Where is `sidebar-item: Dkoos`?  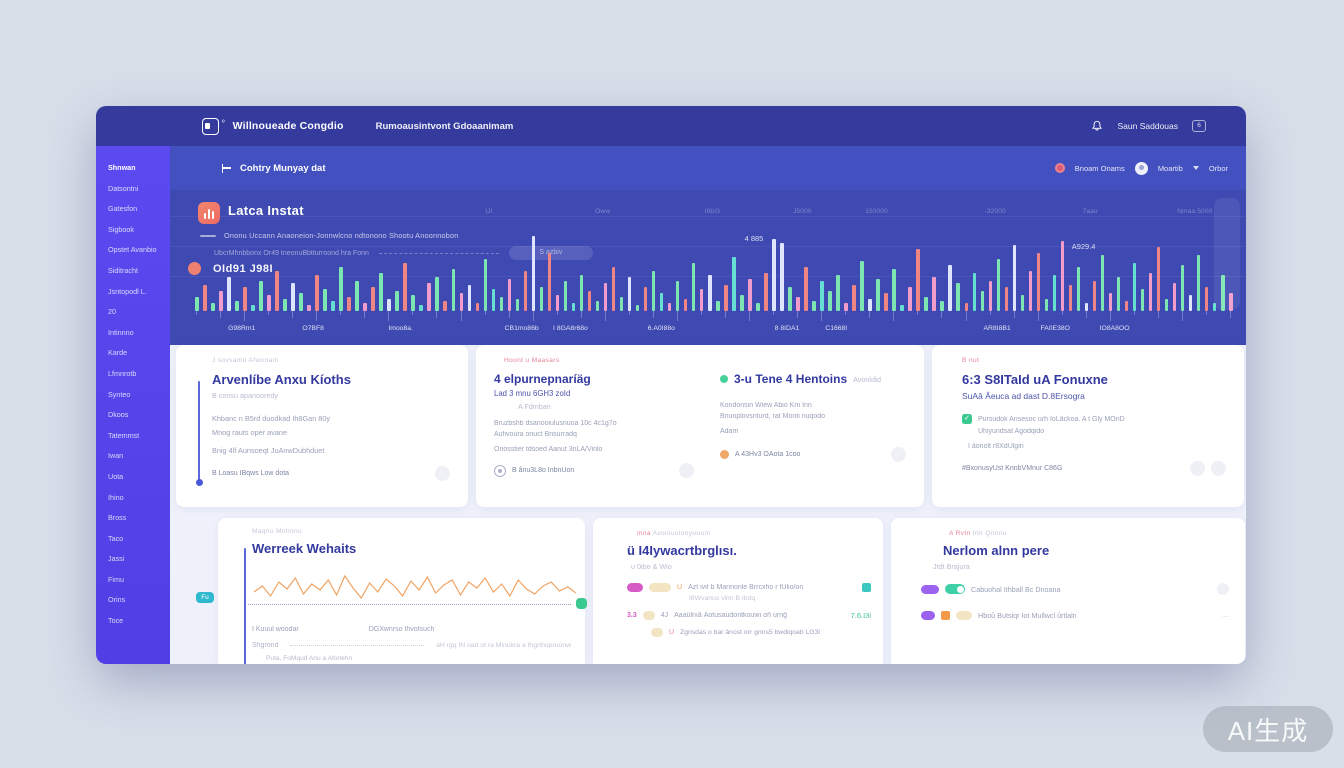
sidebar-item: Dkoos is located at coordinates (118, 415).